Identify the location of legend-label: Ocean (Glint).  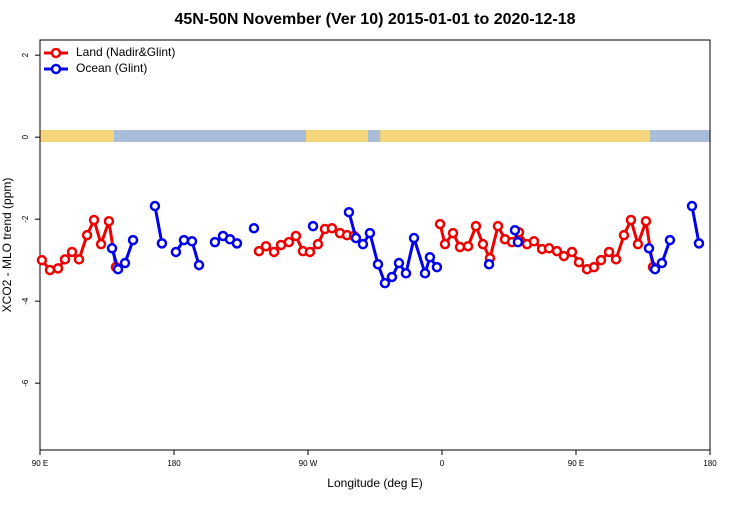
(111, 68).